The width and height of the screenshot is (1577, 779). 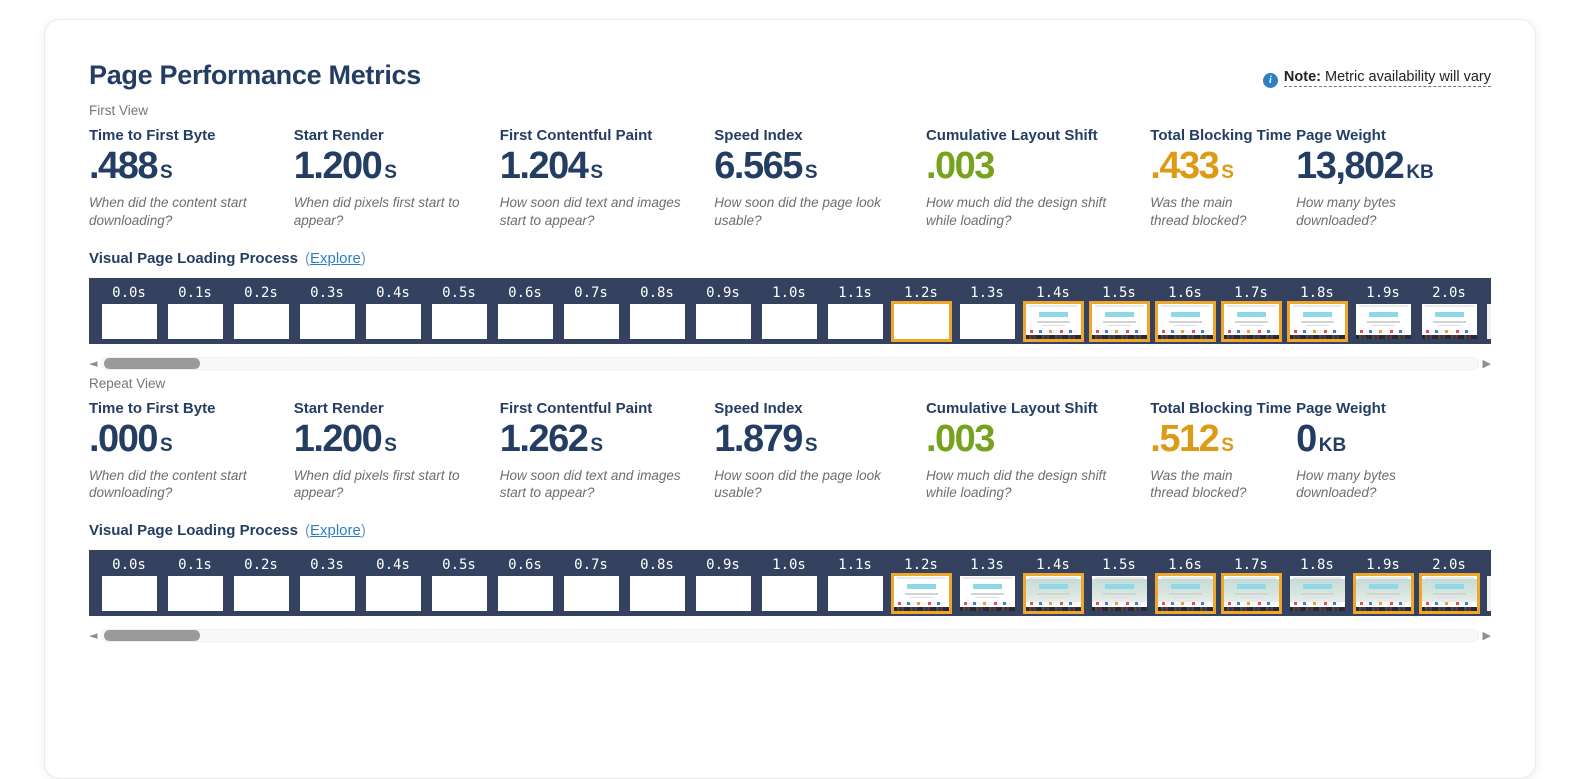 What do you see at coordinates (1341, 408) in the screenshot?
I see `metric-label: Page Weight` at bounding box center [1341, 408].